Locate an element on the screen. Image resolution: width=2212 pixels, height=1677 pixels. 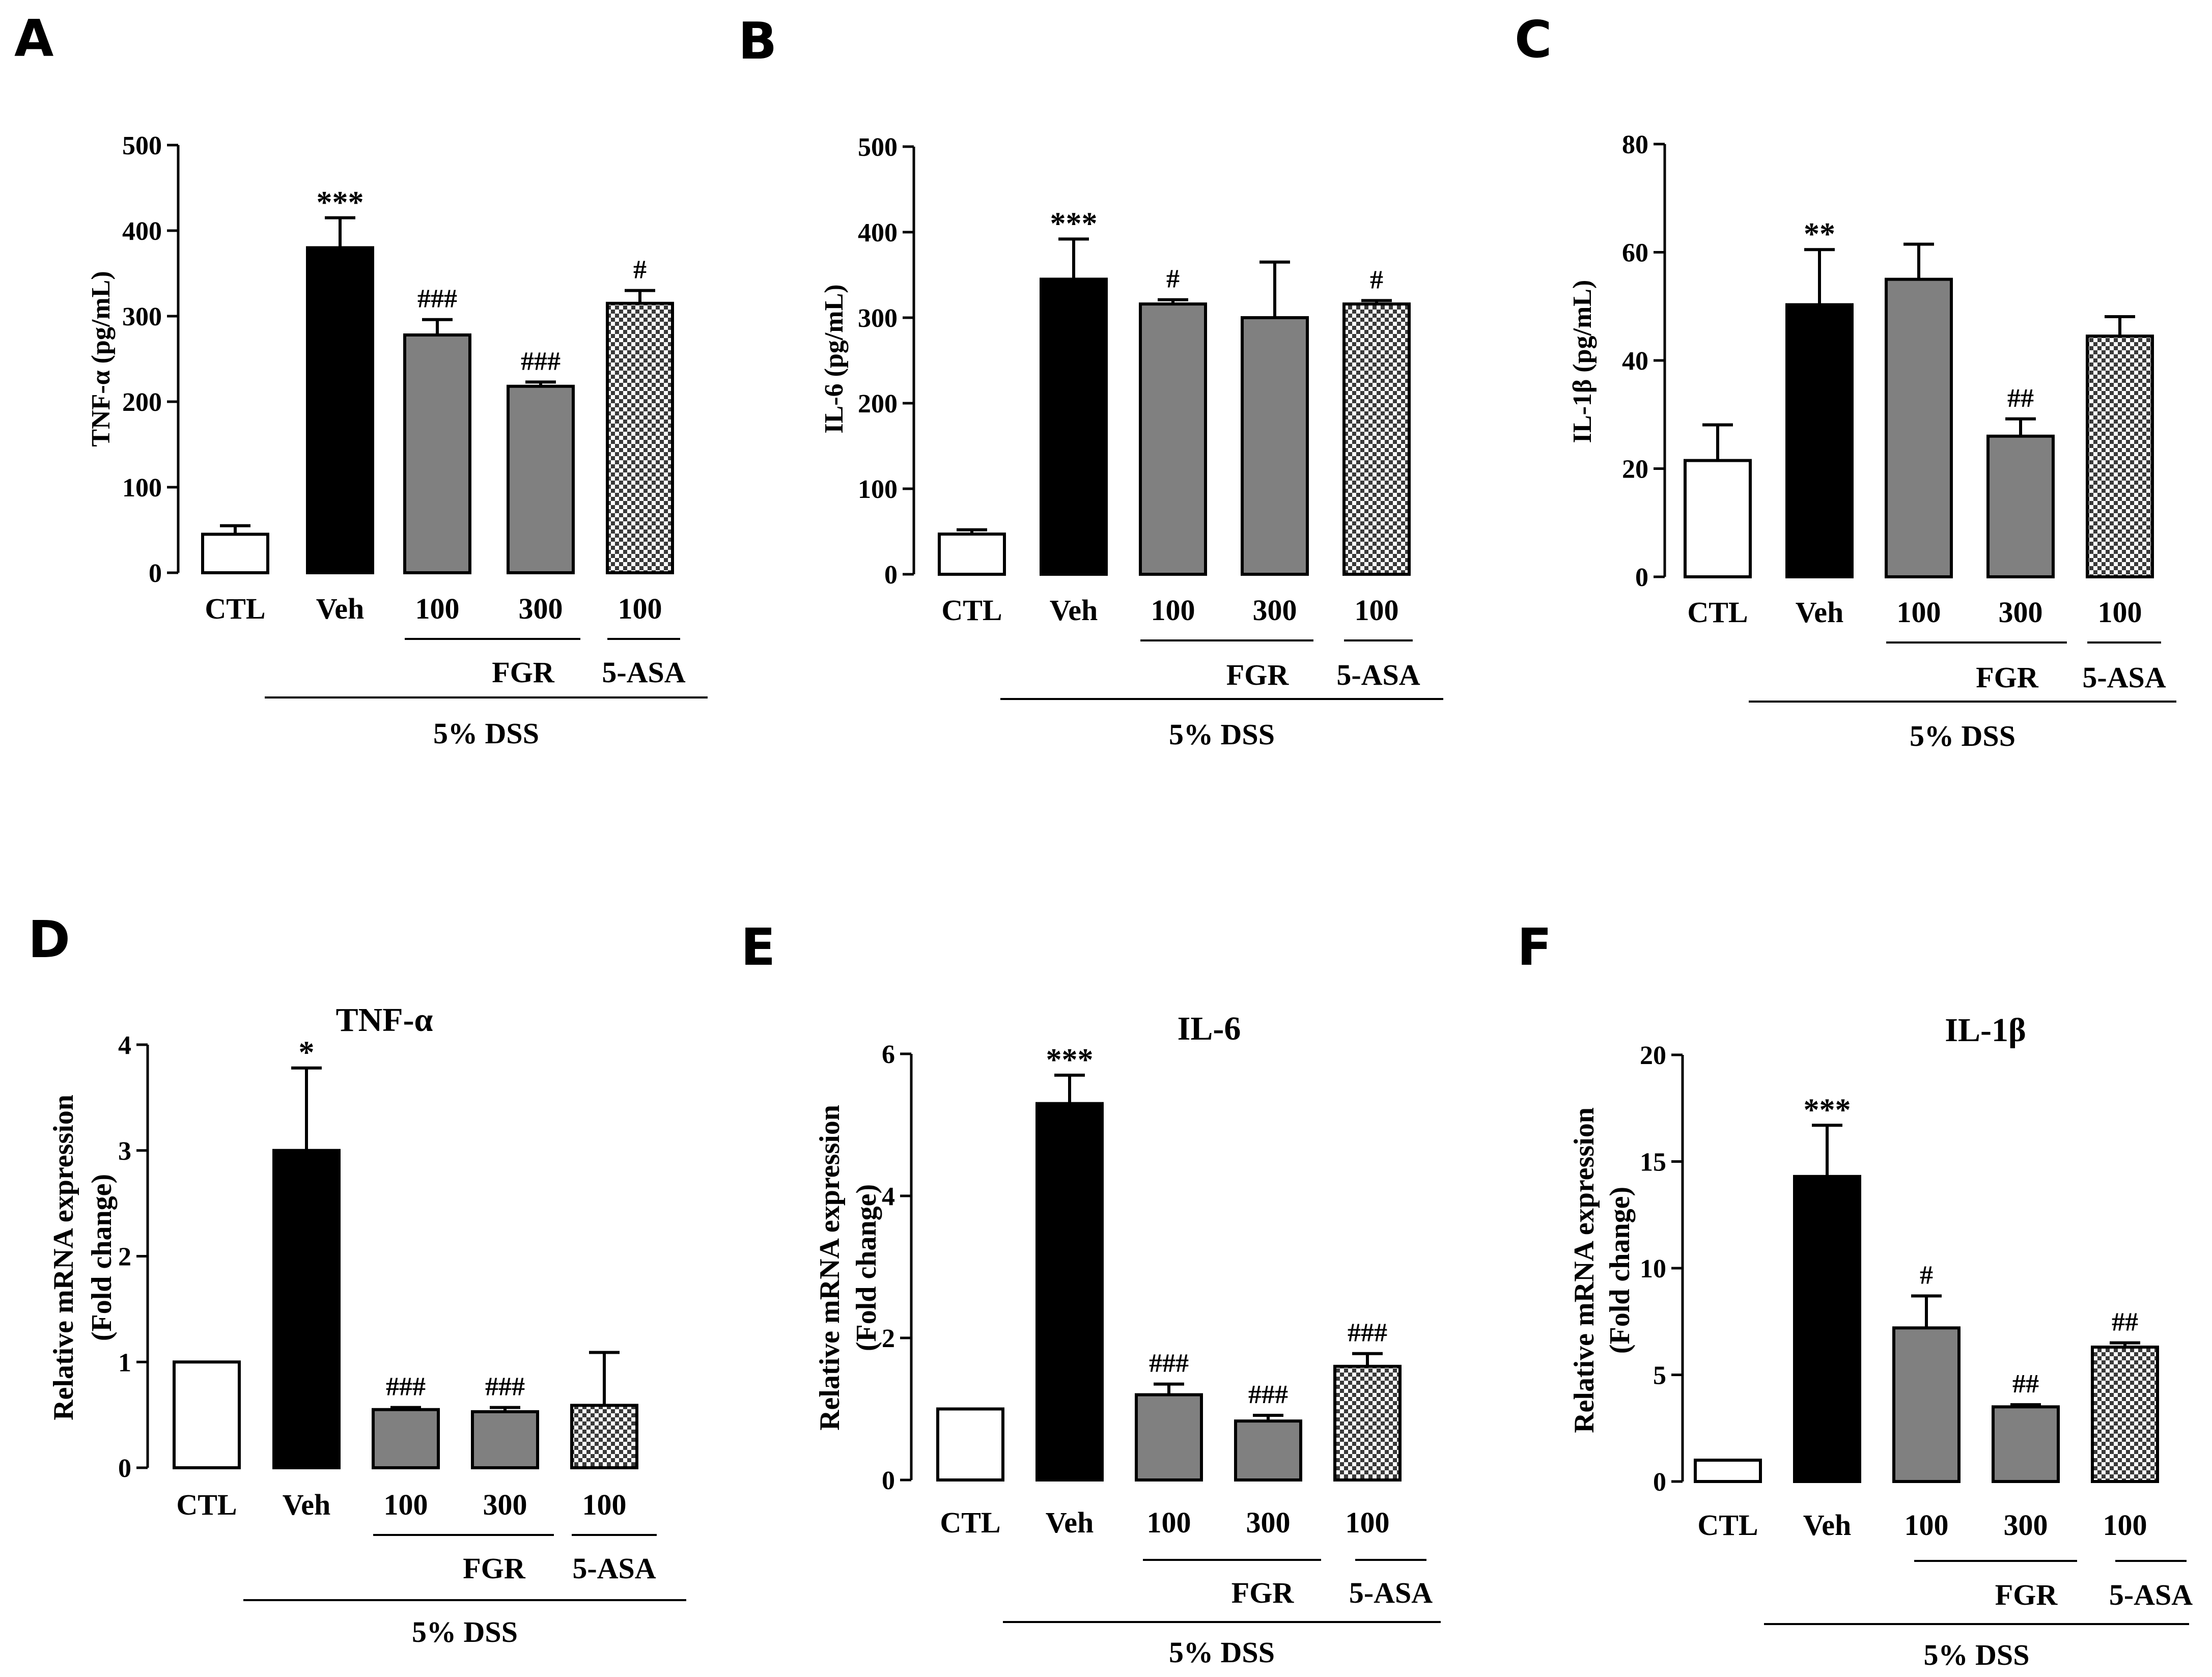
significance-label: *** is located at coordinates (1074, 223).